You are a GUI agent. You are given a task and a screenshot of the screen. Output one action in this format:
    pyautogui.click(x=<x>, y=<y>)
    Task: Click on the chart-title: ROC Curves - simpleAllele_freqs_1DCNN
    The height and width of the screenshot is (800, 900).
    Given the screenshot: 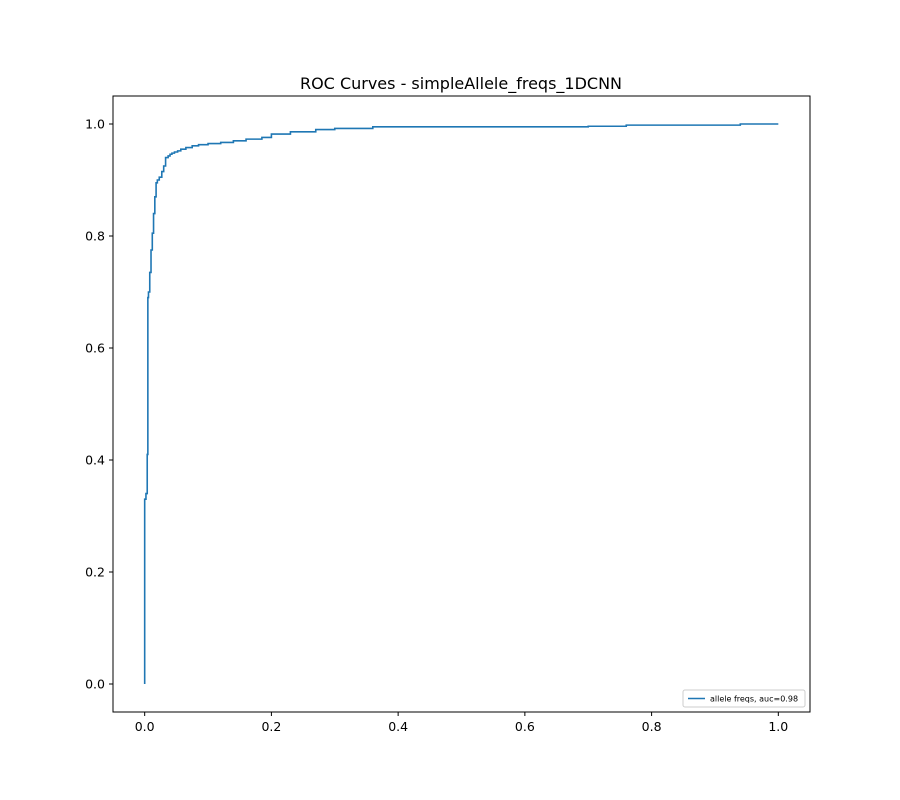 What is the action you would take?
    pyautogui.click(x=461, y=84)
    